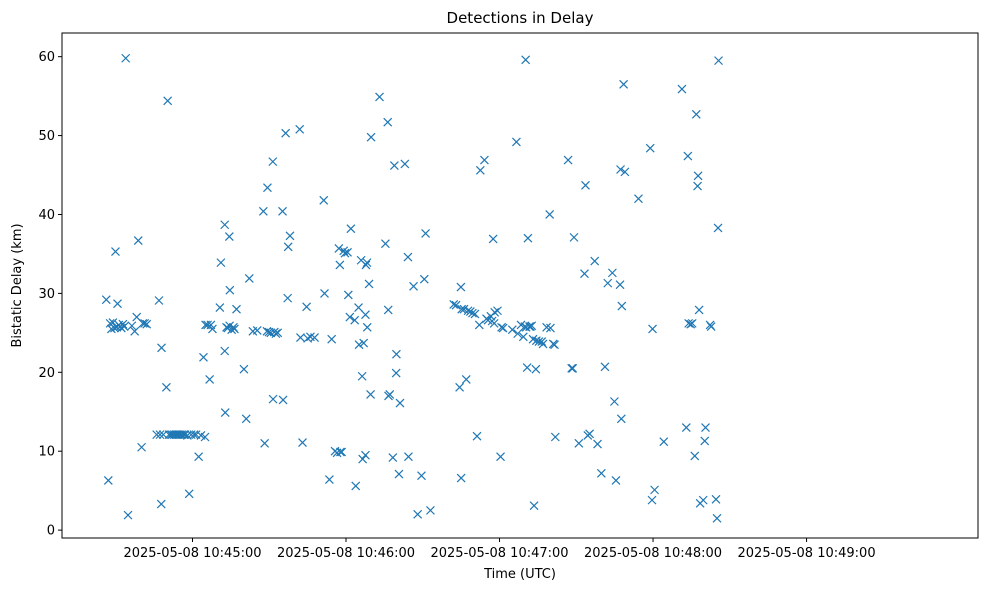  Describe the element at coordinates (51, 531) in the screenshot. I see `y-tick-label: 0` at that location.